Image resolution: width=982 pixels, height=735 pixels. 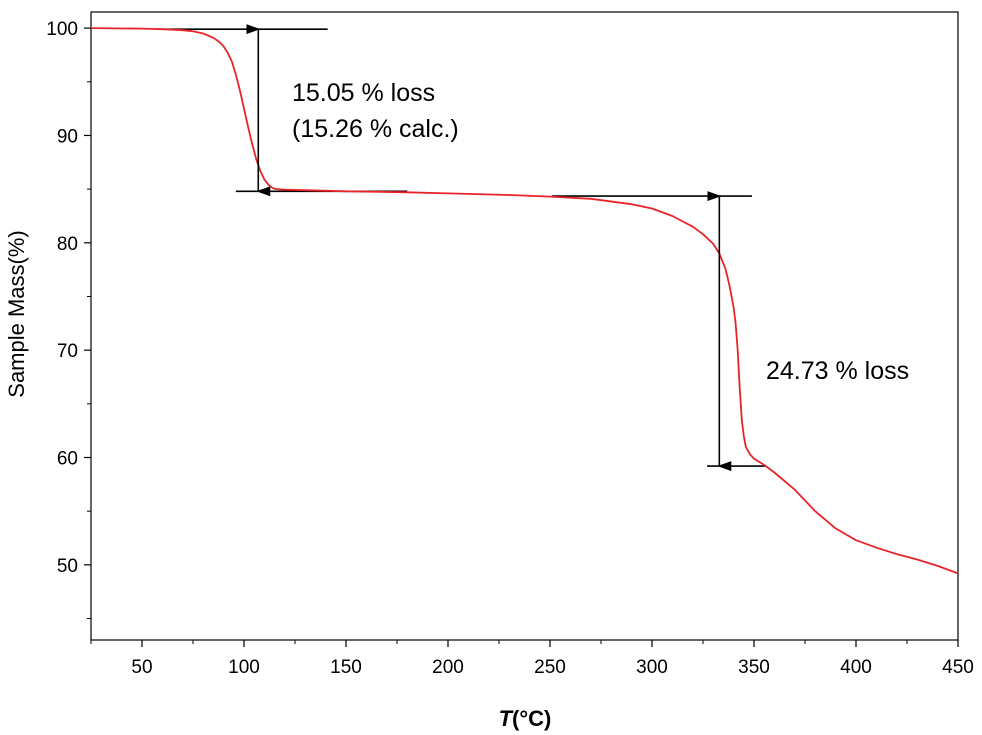 What do you see at coordinates (67, 244) in the screenshot?
I see `y-tick-label-3: 80` at bounding box center [67, 244].